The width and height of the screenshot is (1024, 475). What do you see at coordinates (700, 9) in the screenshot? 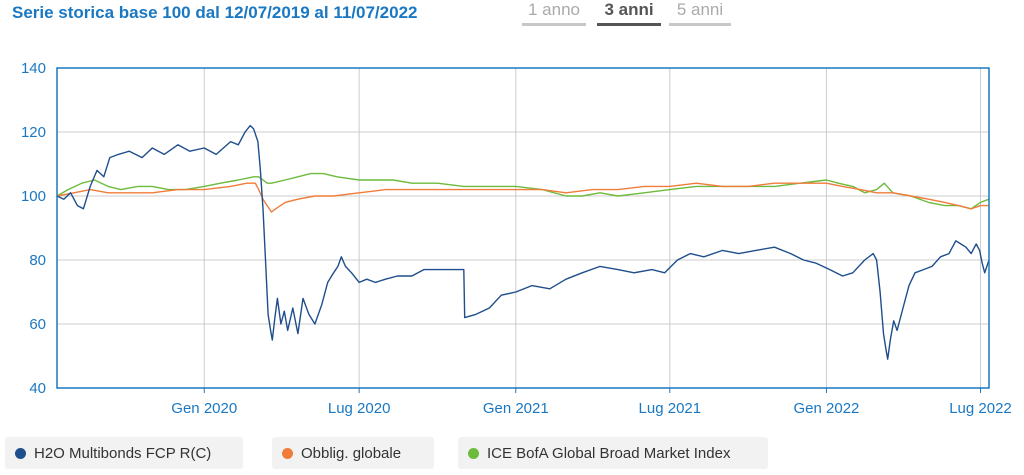
I see `tab-label: 5 anni` at bounding box center [700, 9].